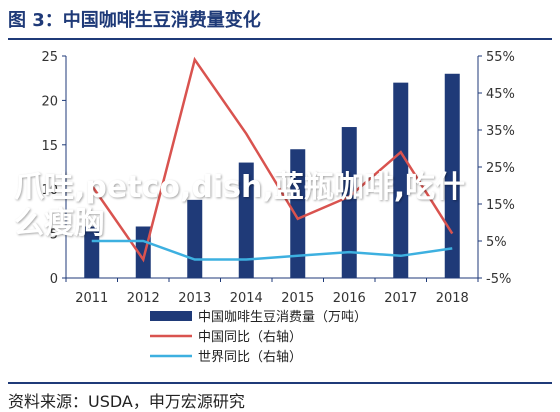 This screenshot has height=412, width=560. What do you see at coordinates (54, 279) in the screenshot?
I see `left-tick-label: 0` at bounding box center [54, 279].